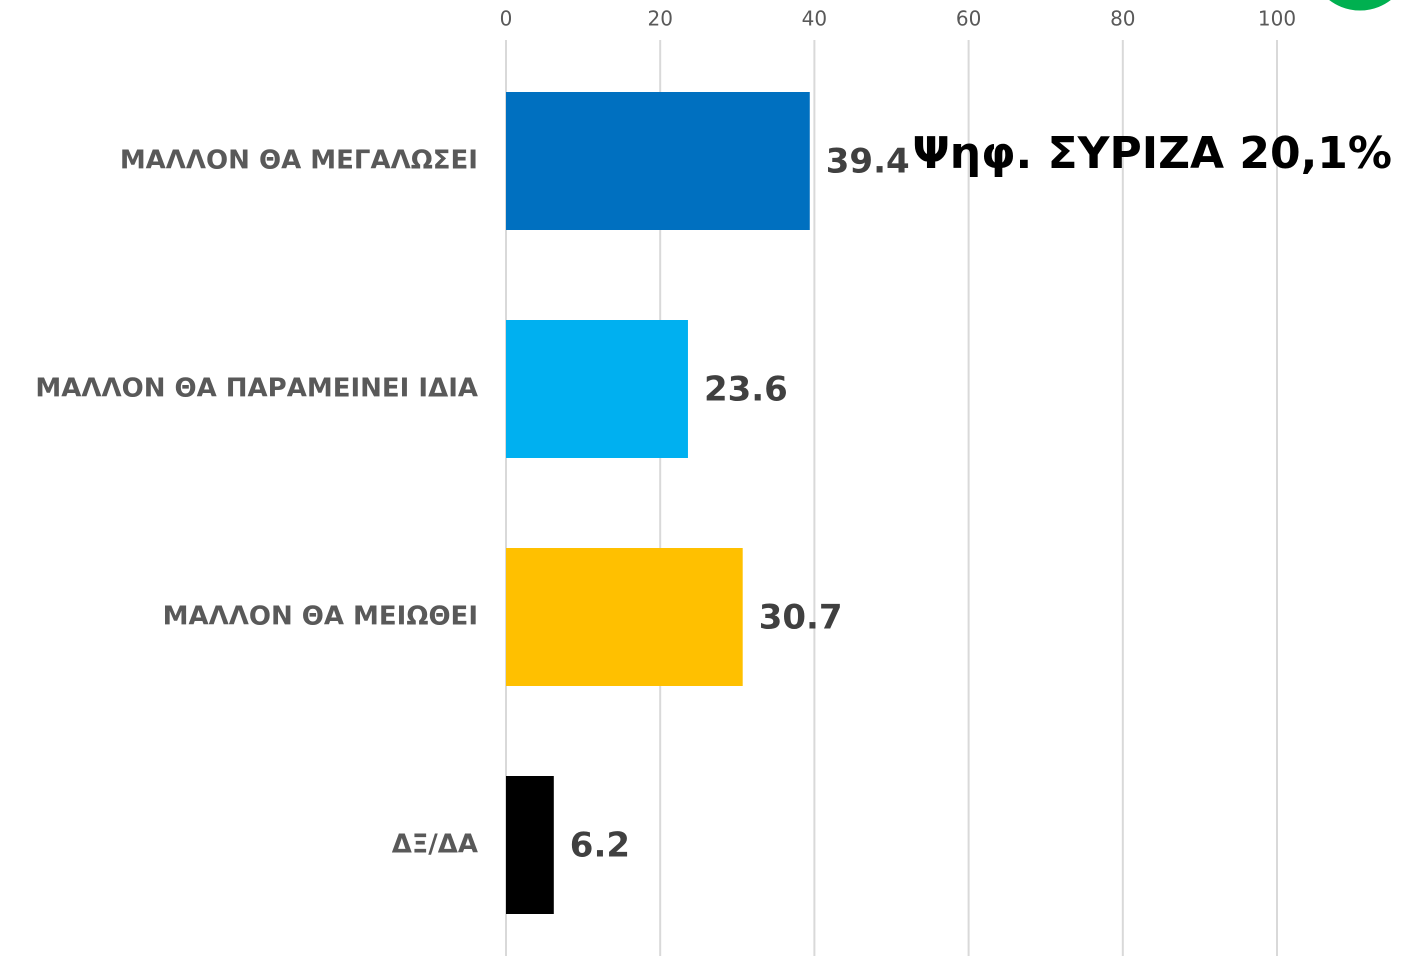 The image size is (1406, 956). What do you see at coordinates (1152, 153) in the screenshot?
I see `annotation: Ψηφ. ΣΥΡΙΖΑ 20,1%` at bounding box center [1152, 153].